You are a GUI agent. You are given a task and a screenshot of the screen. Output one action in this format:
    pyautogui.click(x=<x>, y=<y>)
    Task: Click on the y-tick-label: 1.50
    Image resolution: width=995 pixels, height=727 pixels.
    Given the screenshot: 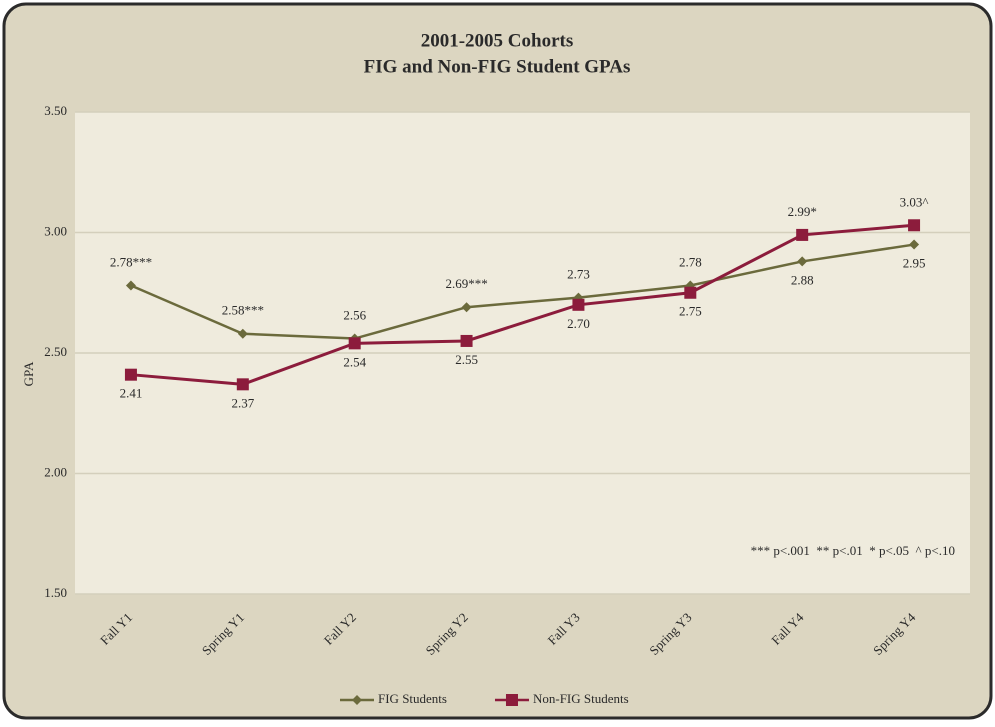 What is the action you would take?
    pyautogui.click(x=55, y=592)
    